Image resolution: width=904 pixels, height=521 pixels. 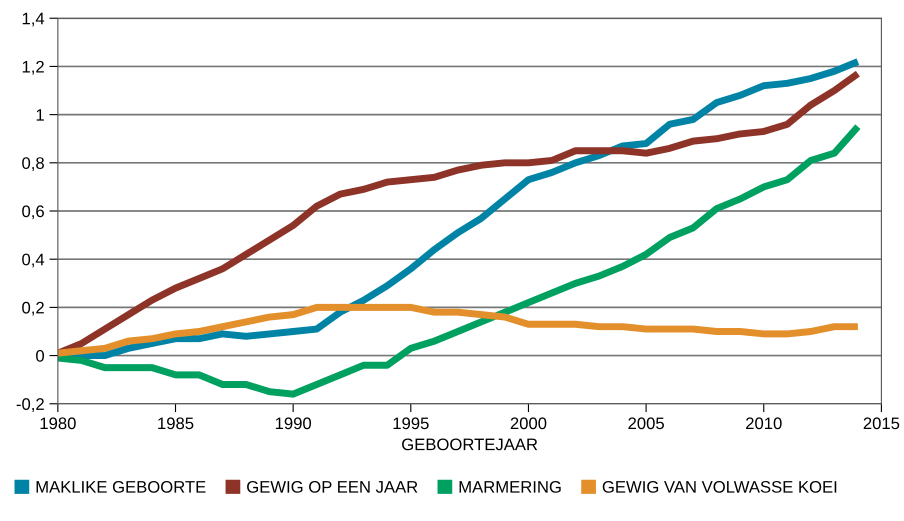 I want to click on legend-label: MARMERING, so click(x=510, y=486).